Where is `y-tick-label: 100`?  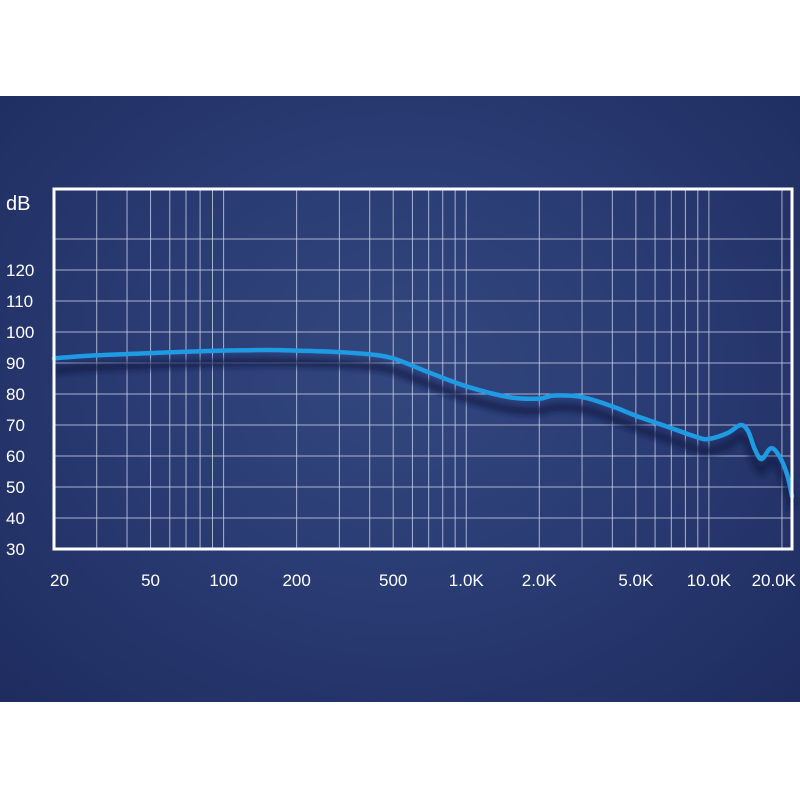 y-tick-label: 100 is located at coordinates (20, 332).